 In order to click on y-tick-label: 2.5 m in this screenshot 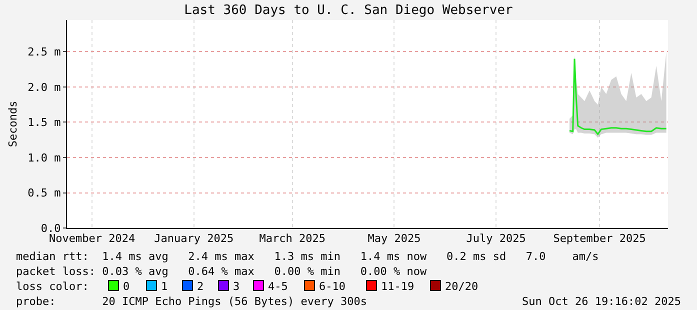, I will do `click(45, 52)`.